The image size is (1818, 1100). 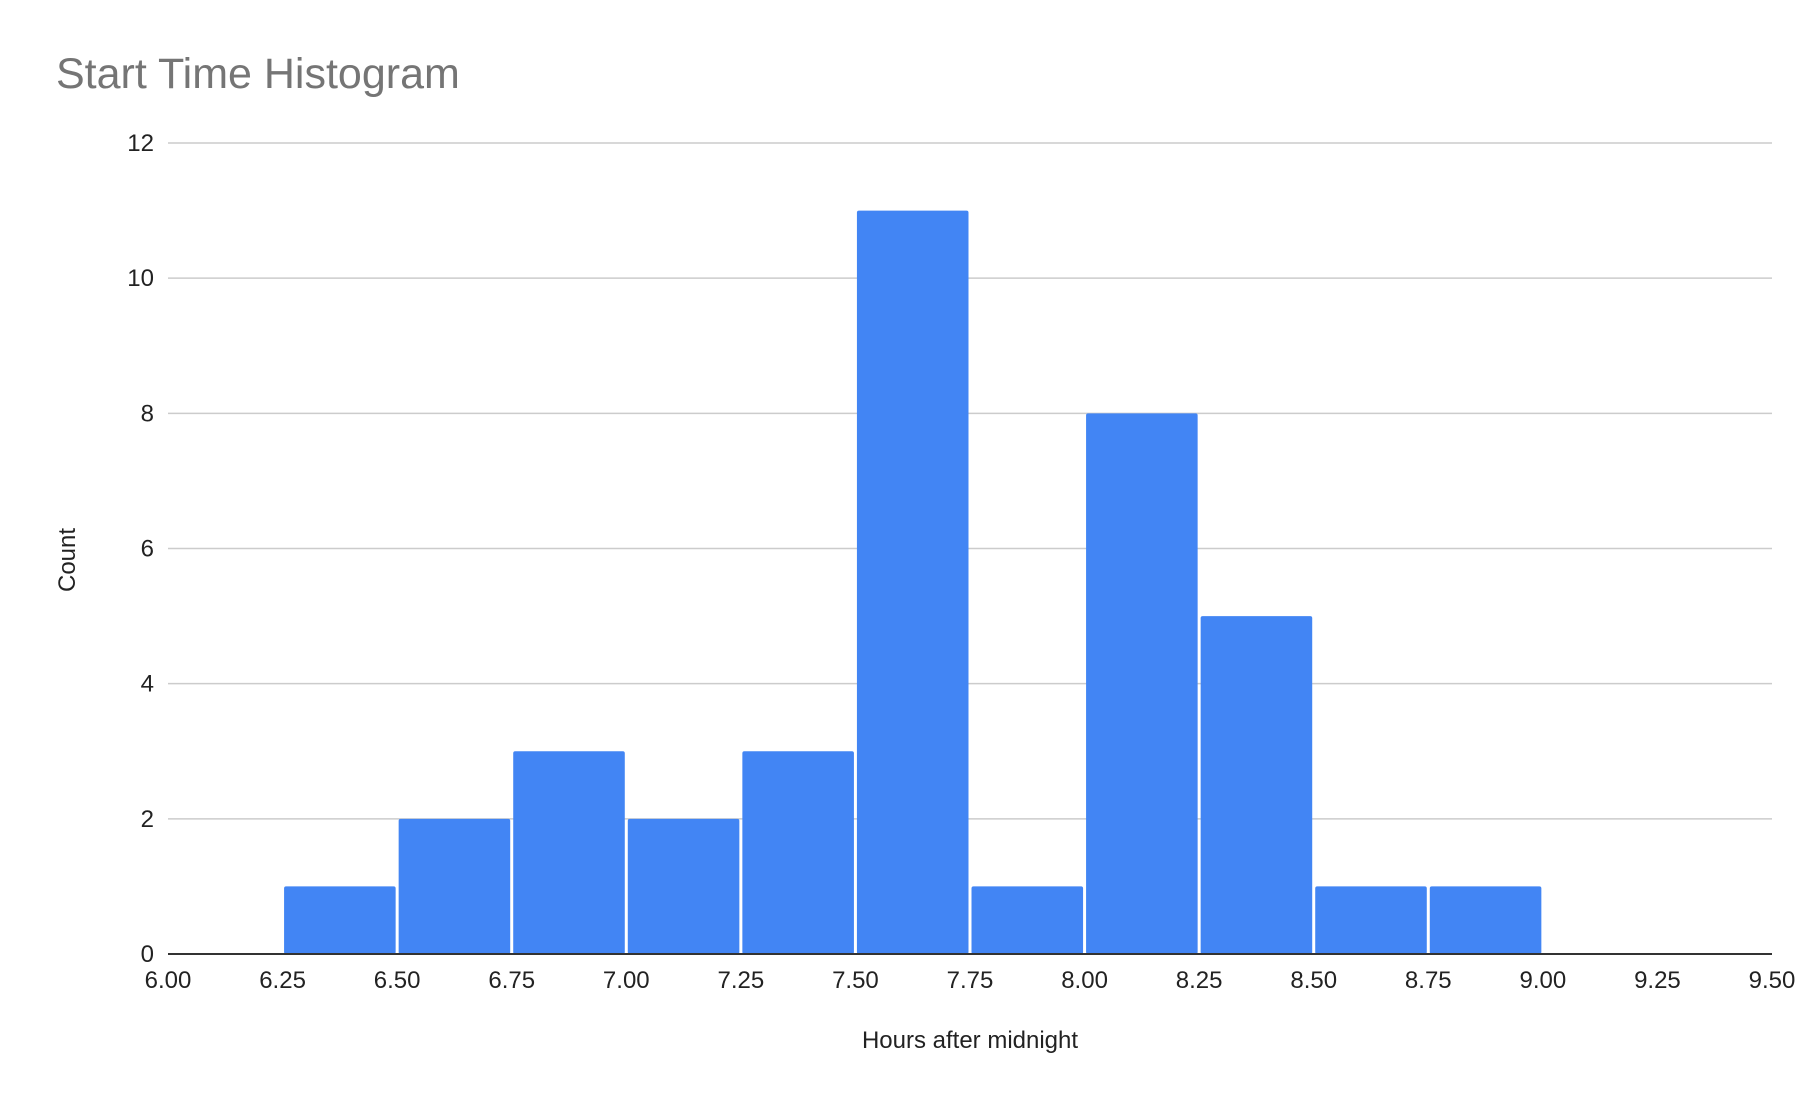 I want to click on chart-title: Start Time Histogram, so click(x=258, y=74).